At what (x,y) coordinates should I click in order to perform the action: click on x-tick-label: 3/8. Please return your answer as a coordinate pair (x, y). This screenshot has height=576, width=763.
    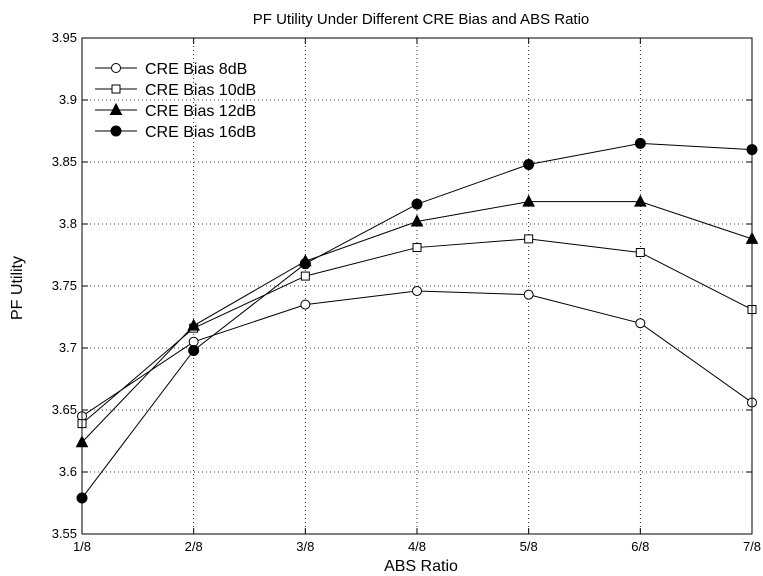
    Looking at the image, I should click on (305, 546).